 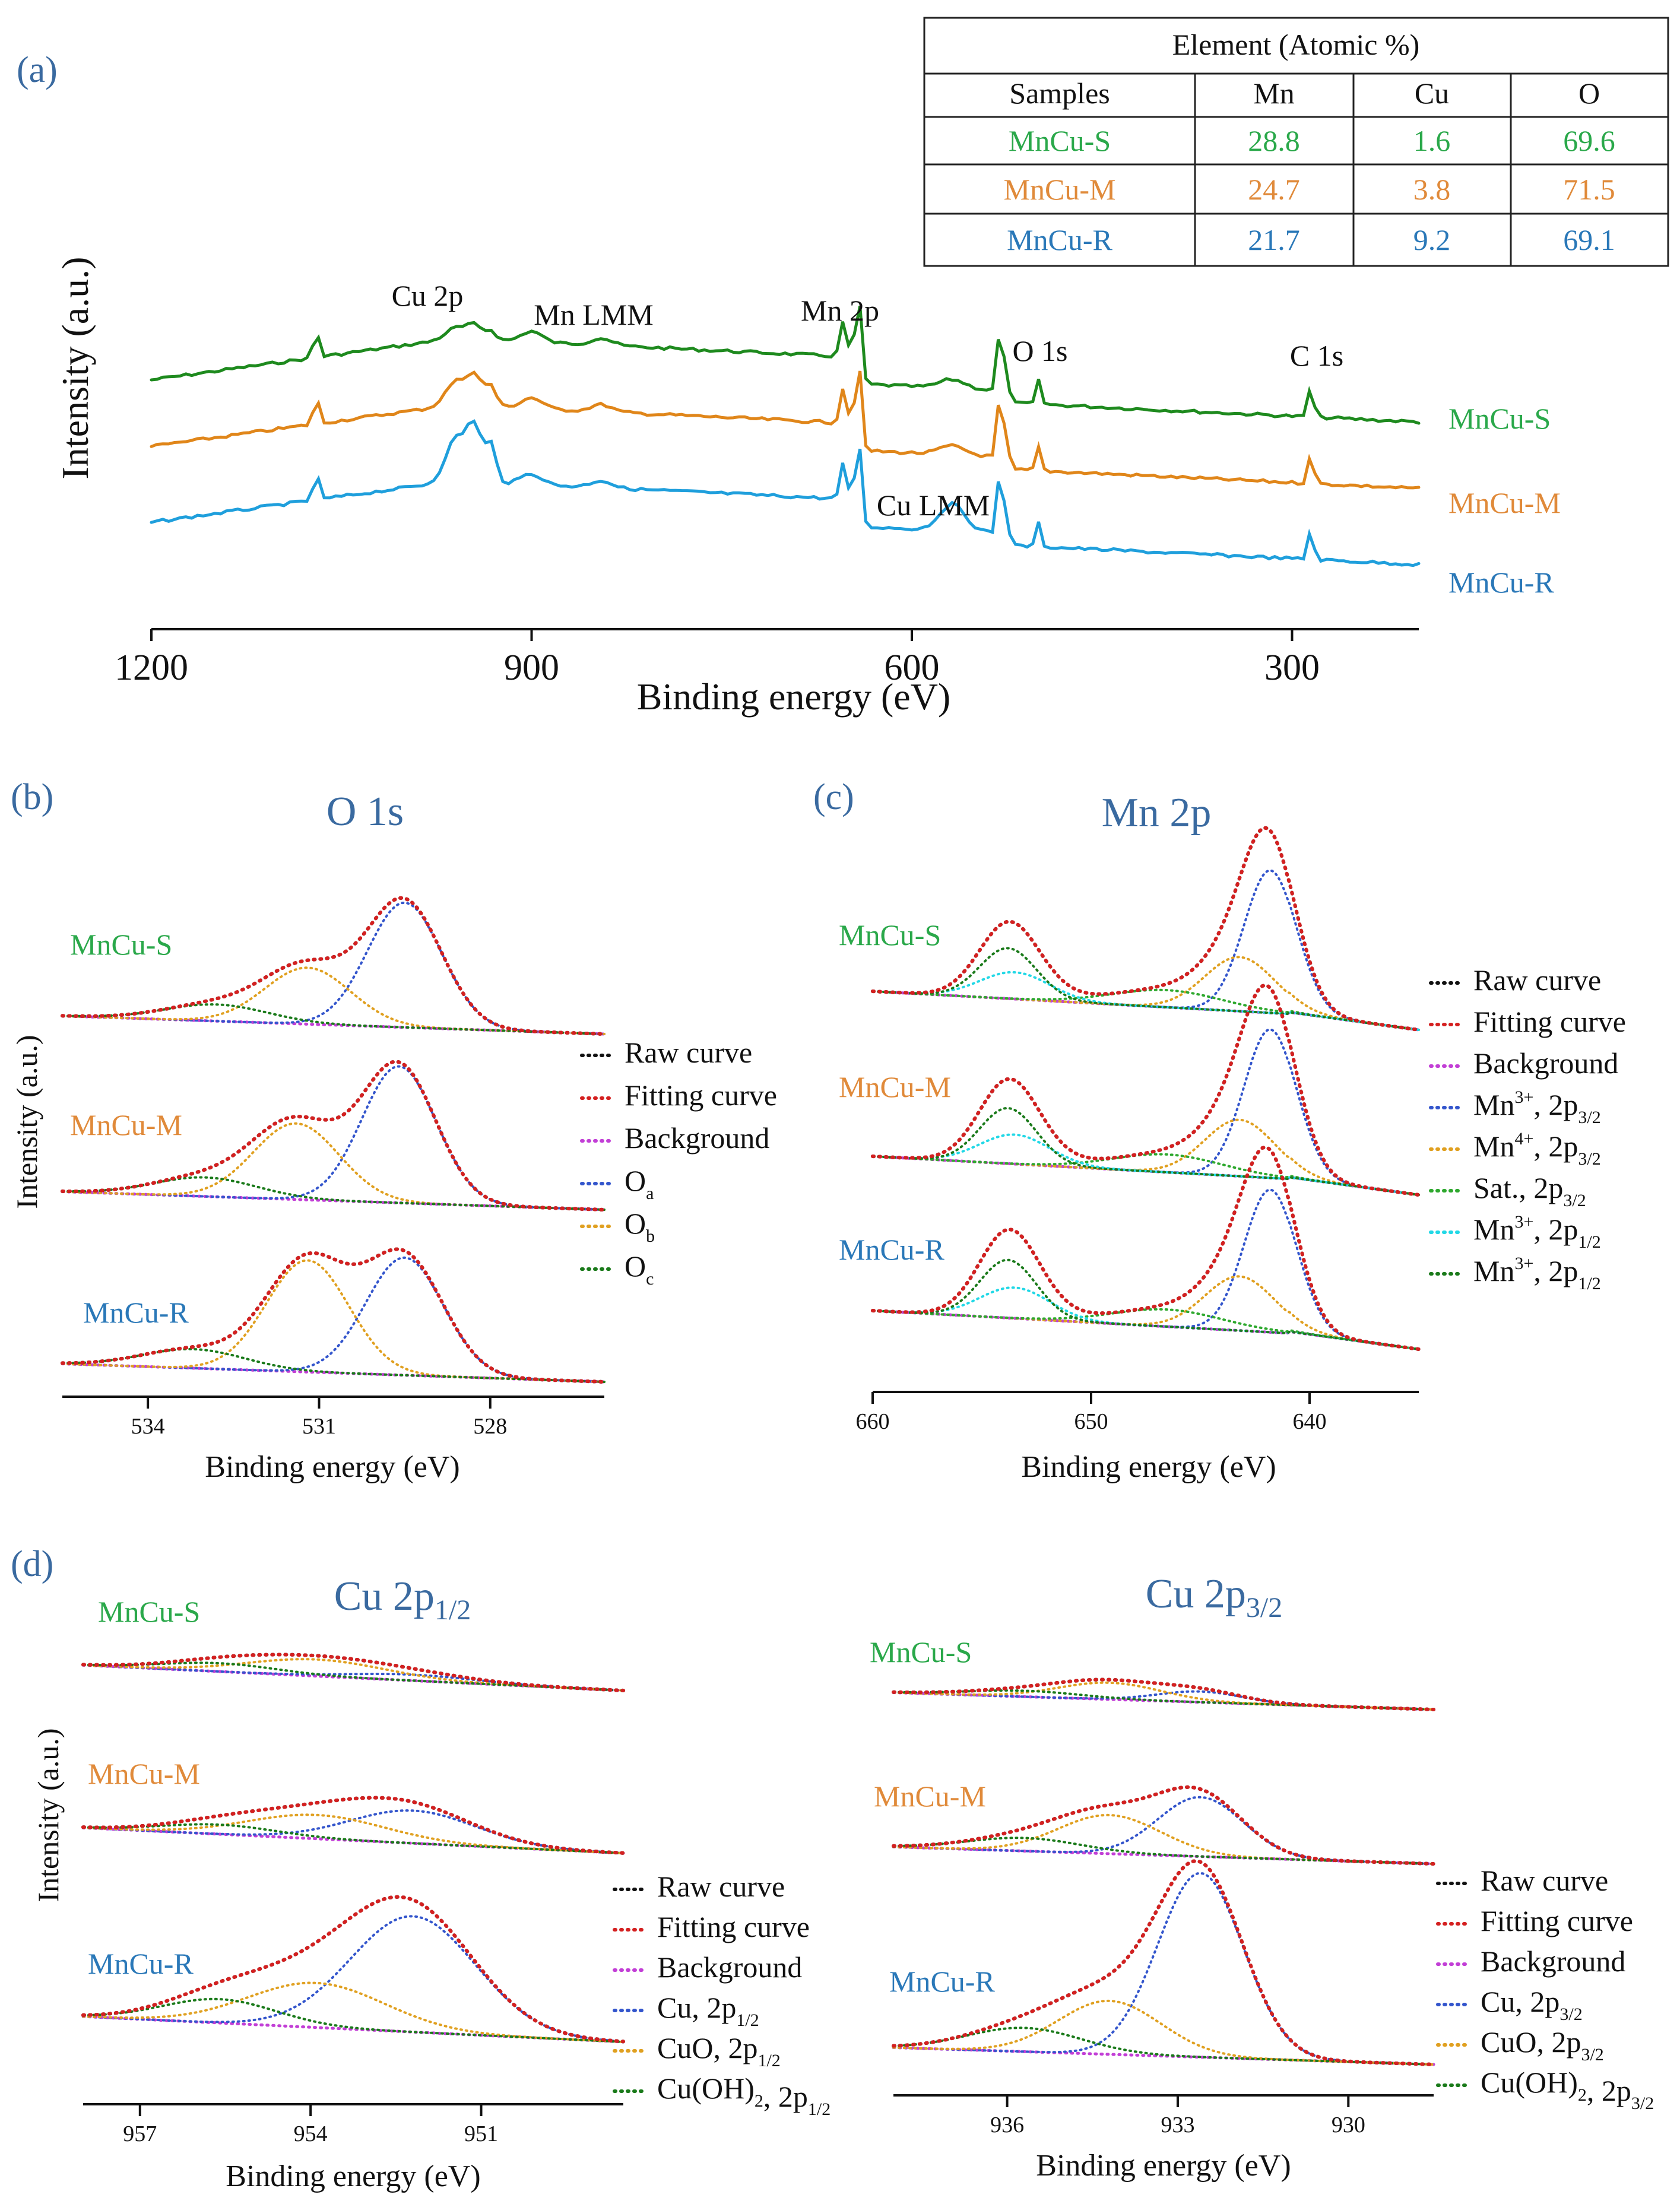 I want to click on table-header-o: O, so click(x=1589, y=94).